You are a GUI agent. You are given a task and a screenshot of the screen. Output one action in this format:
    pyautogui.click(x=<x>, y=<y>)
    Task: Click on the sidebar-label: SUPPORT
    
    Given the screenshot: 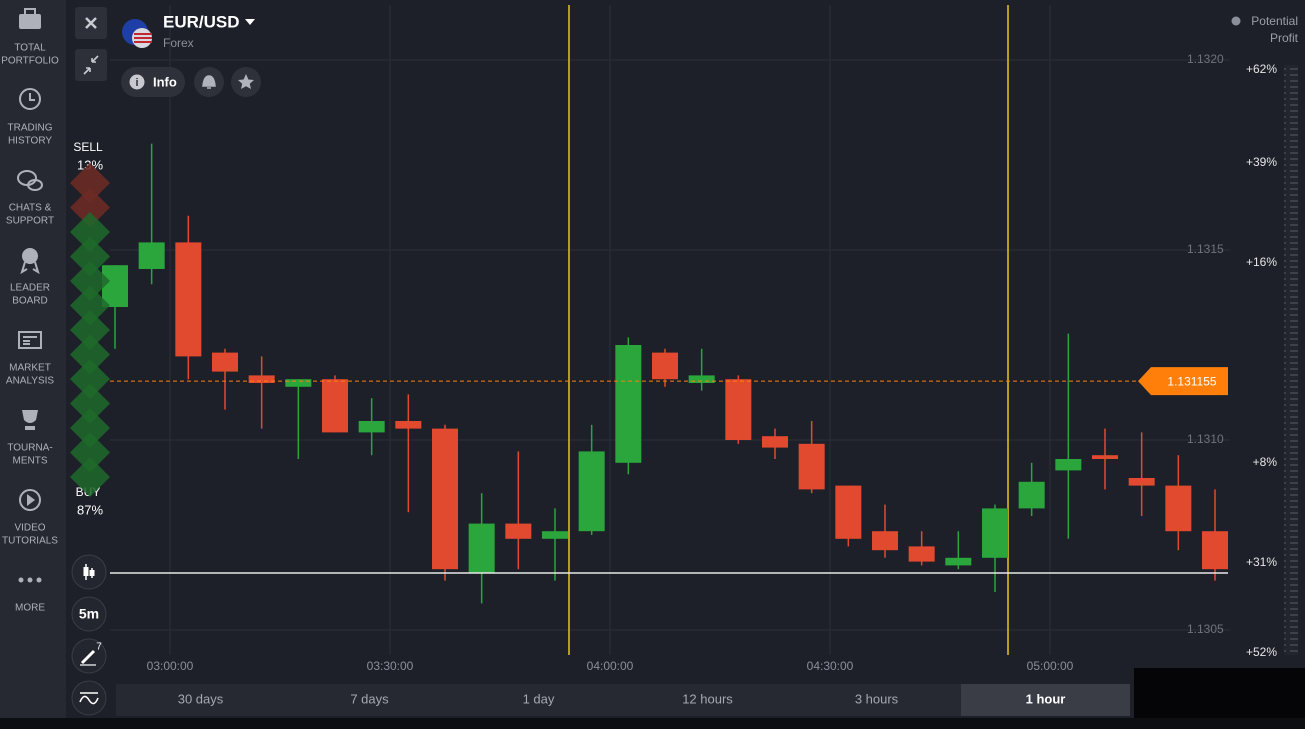 What is the action you would take?
    pyautogui.click(x=30, y=221)
    